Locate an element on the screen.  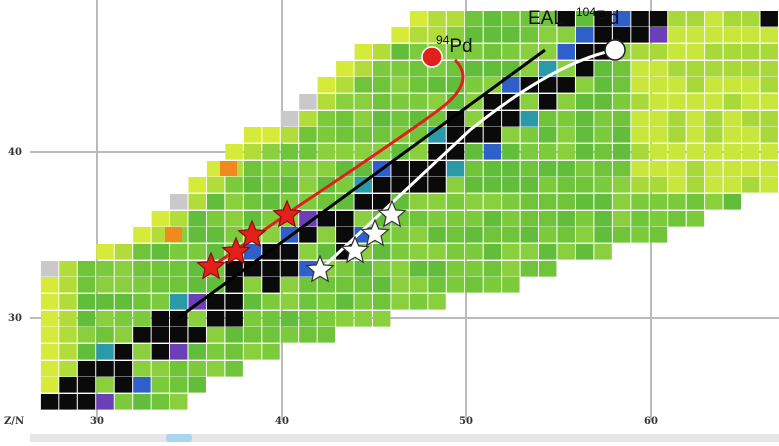
scrollbar is located at coordinates (404, 438).